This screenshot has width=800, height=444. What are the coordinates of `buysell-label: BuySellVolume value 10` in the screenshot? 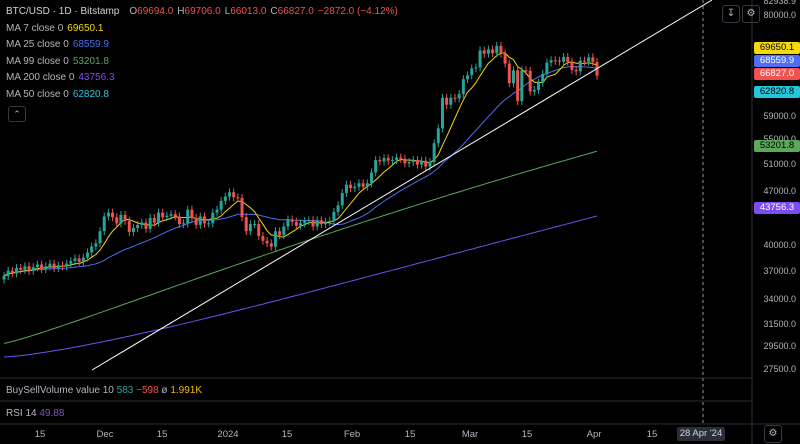 It's located at (60, 390).